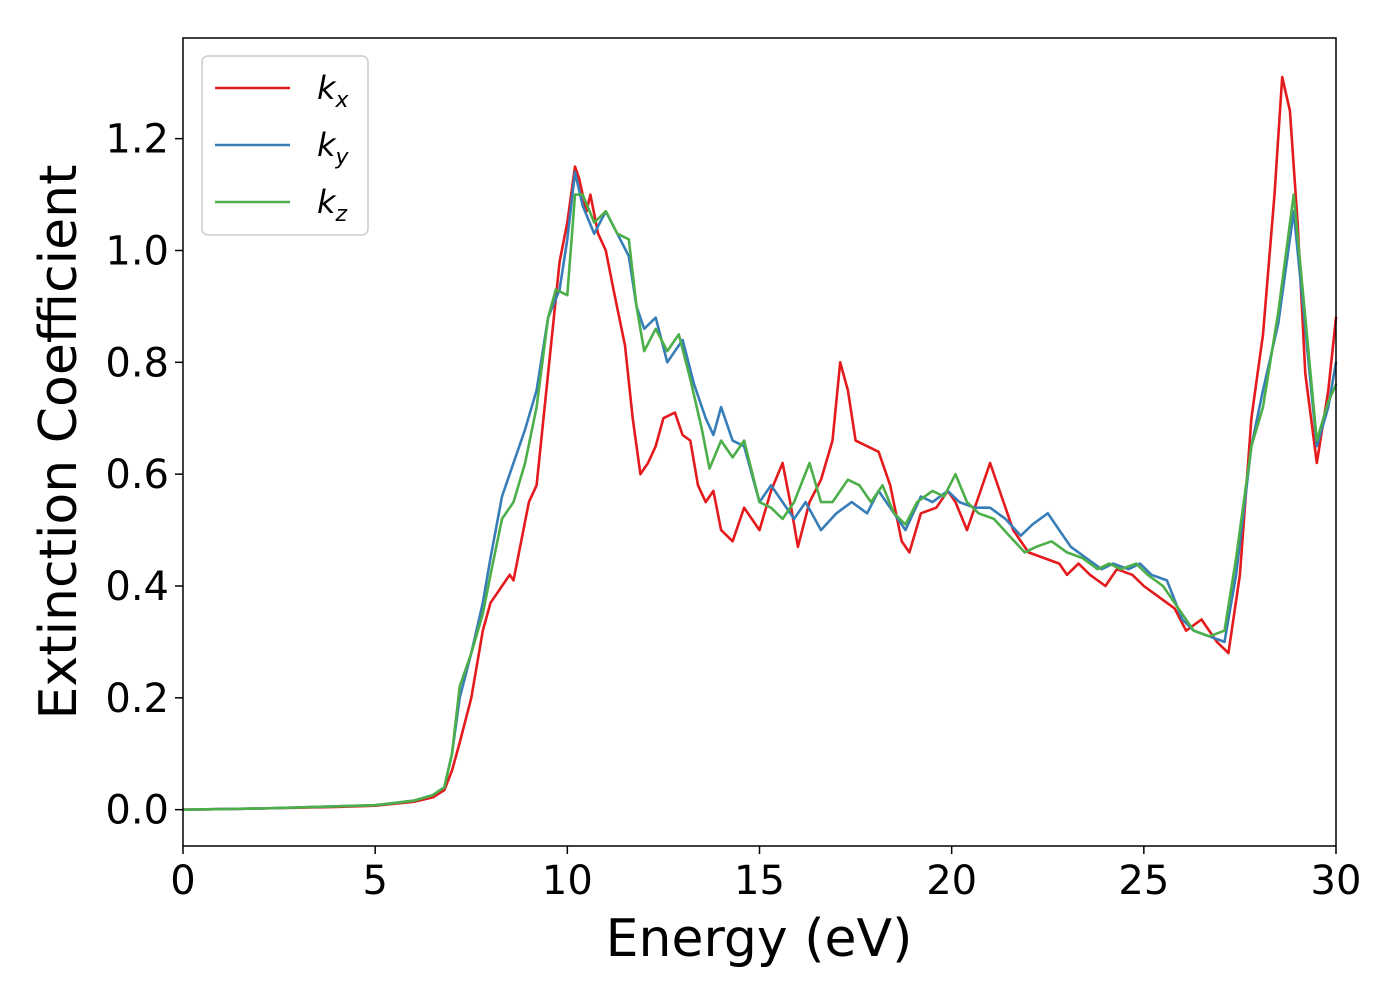  I want to click on y-tick-label: 1.0, so click(137, 251).